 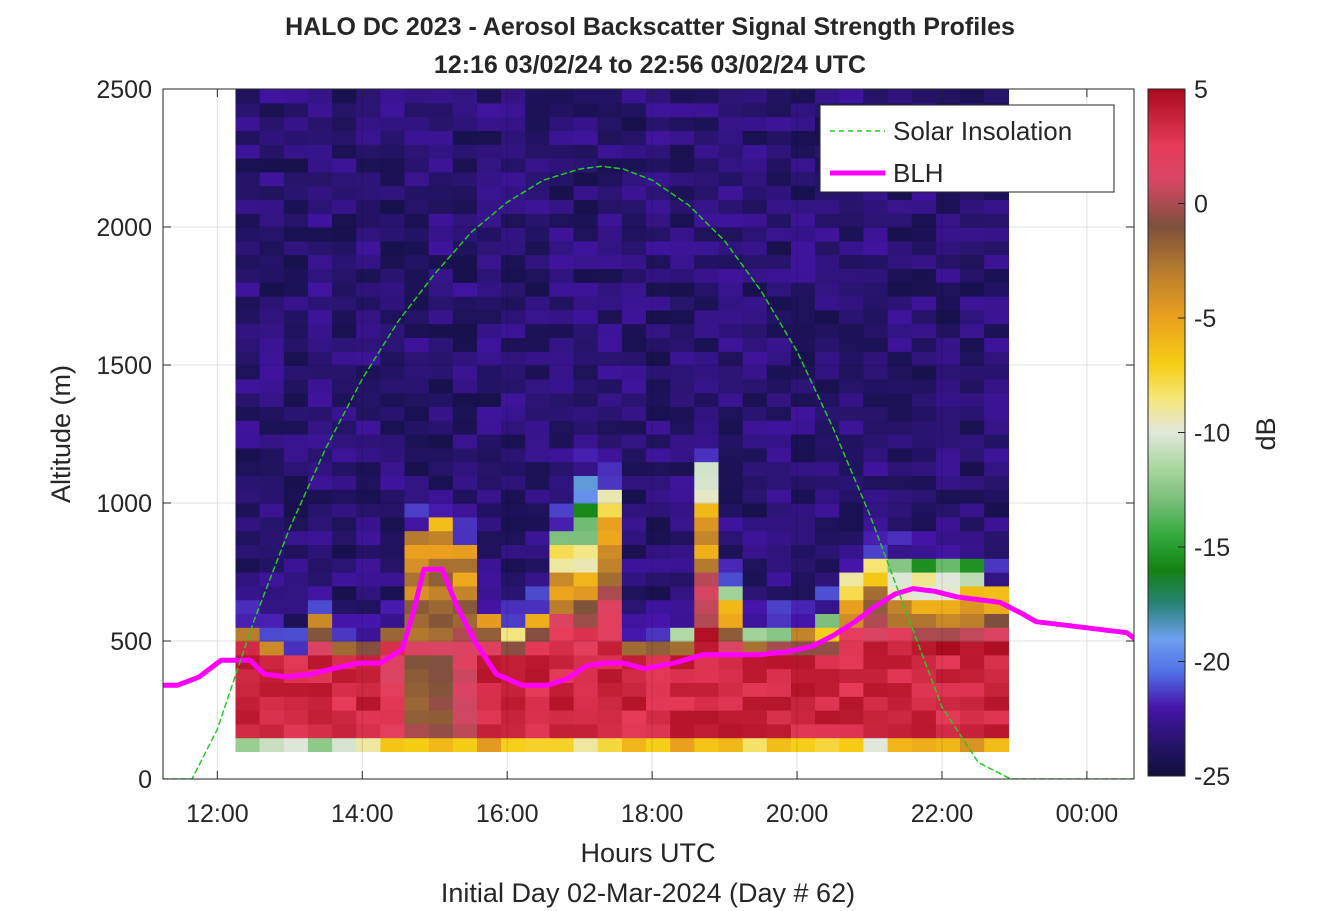 What do you see at coordinates (982, 131) in the screenshot?
I see `legend-solar-insolation-label: Solar Insolation` at bounding box center [982, 131].